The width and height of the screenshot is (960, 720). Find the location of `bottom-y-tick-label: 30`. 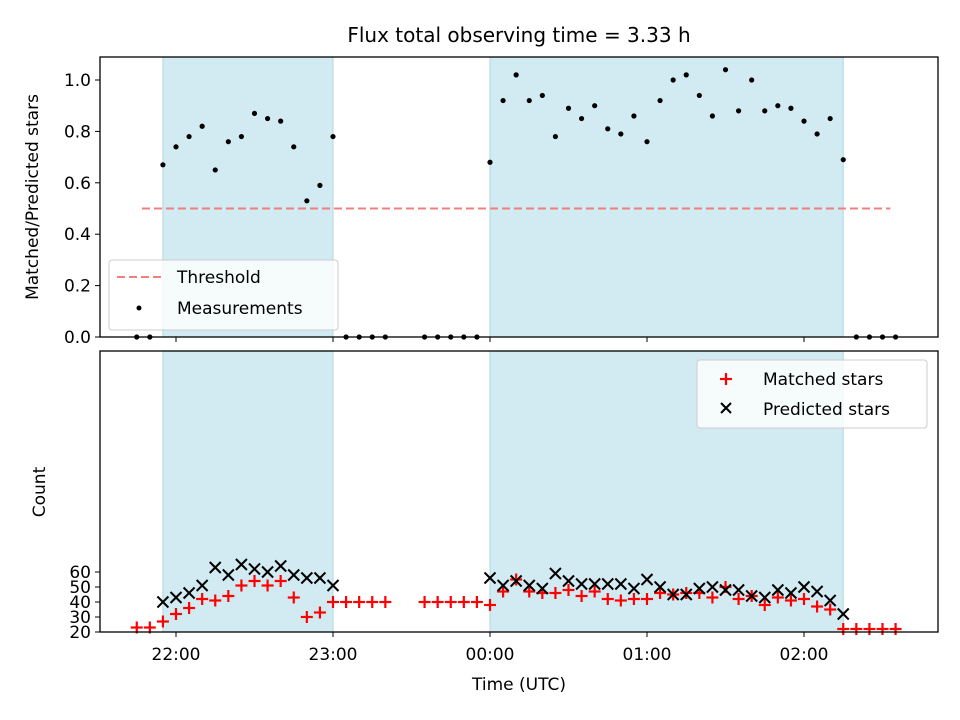

bottom-y-tick-label: 30 is located at coordinates (80, 618).